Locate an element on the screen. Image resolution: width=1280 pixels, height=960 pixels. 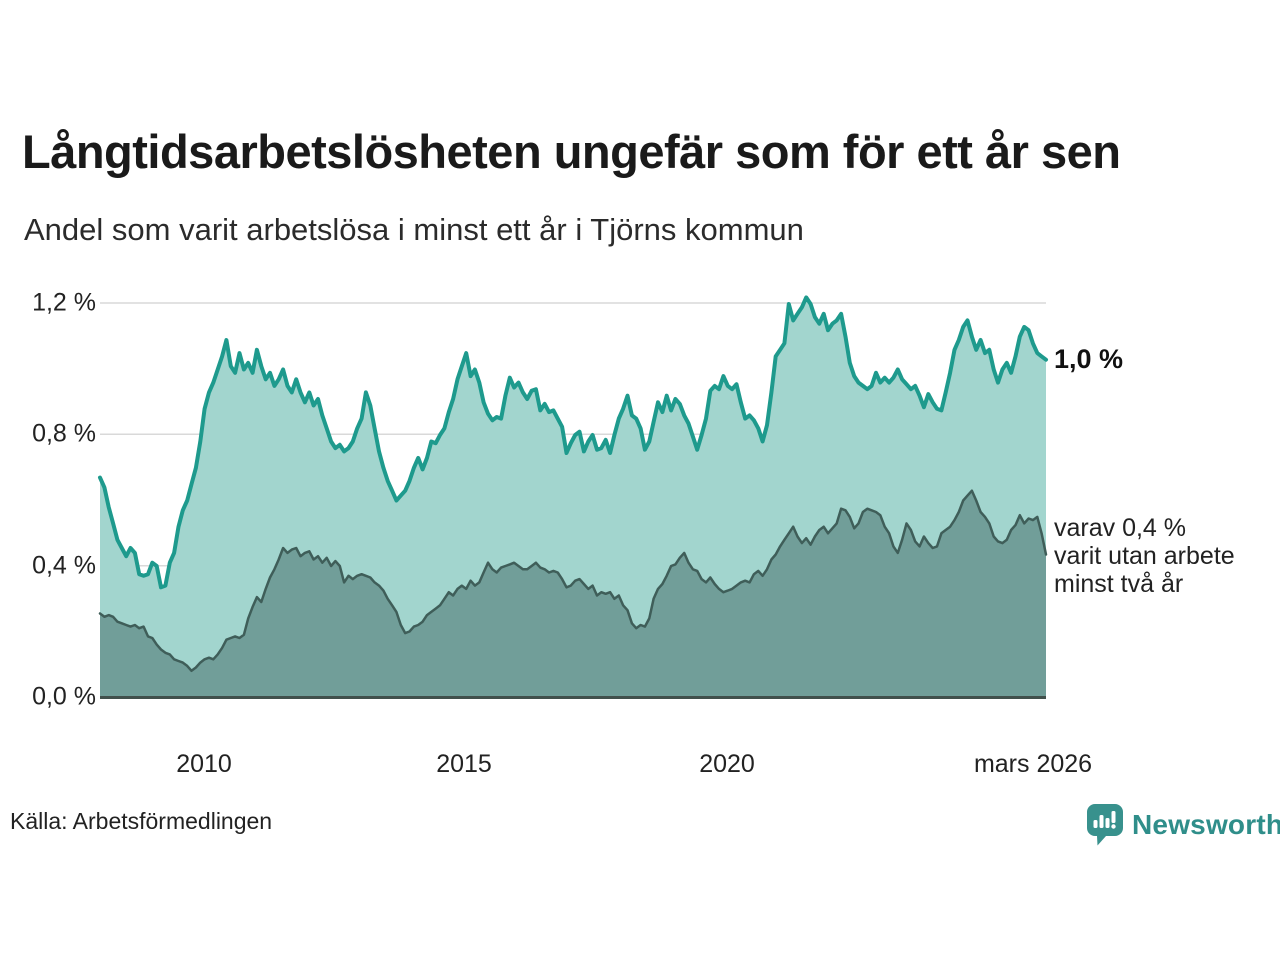
logo-bars-icon is located at coordinates (1104, 820).